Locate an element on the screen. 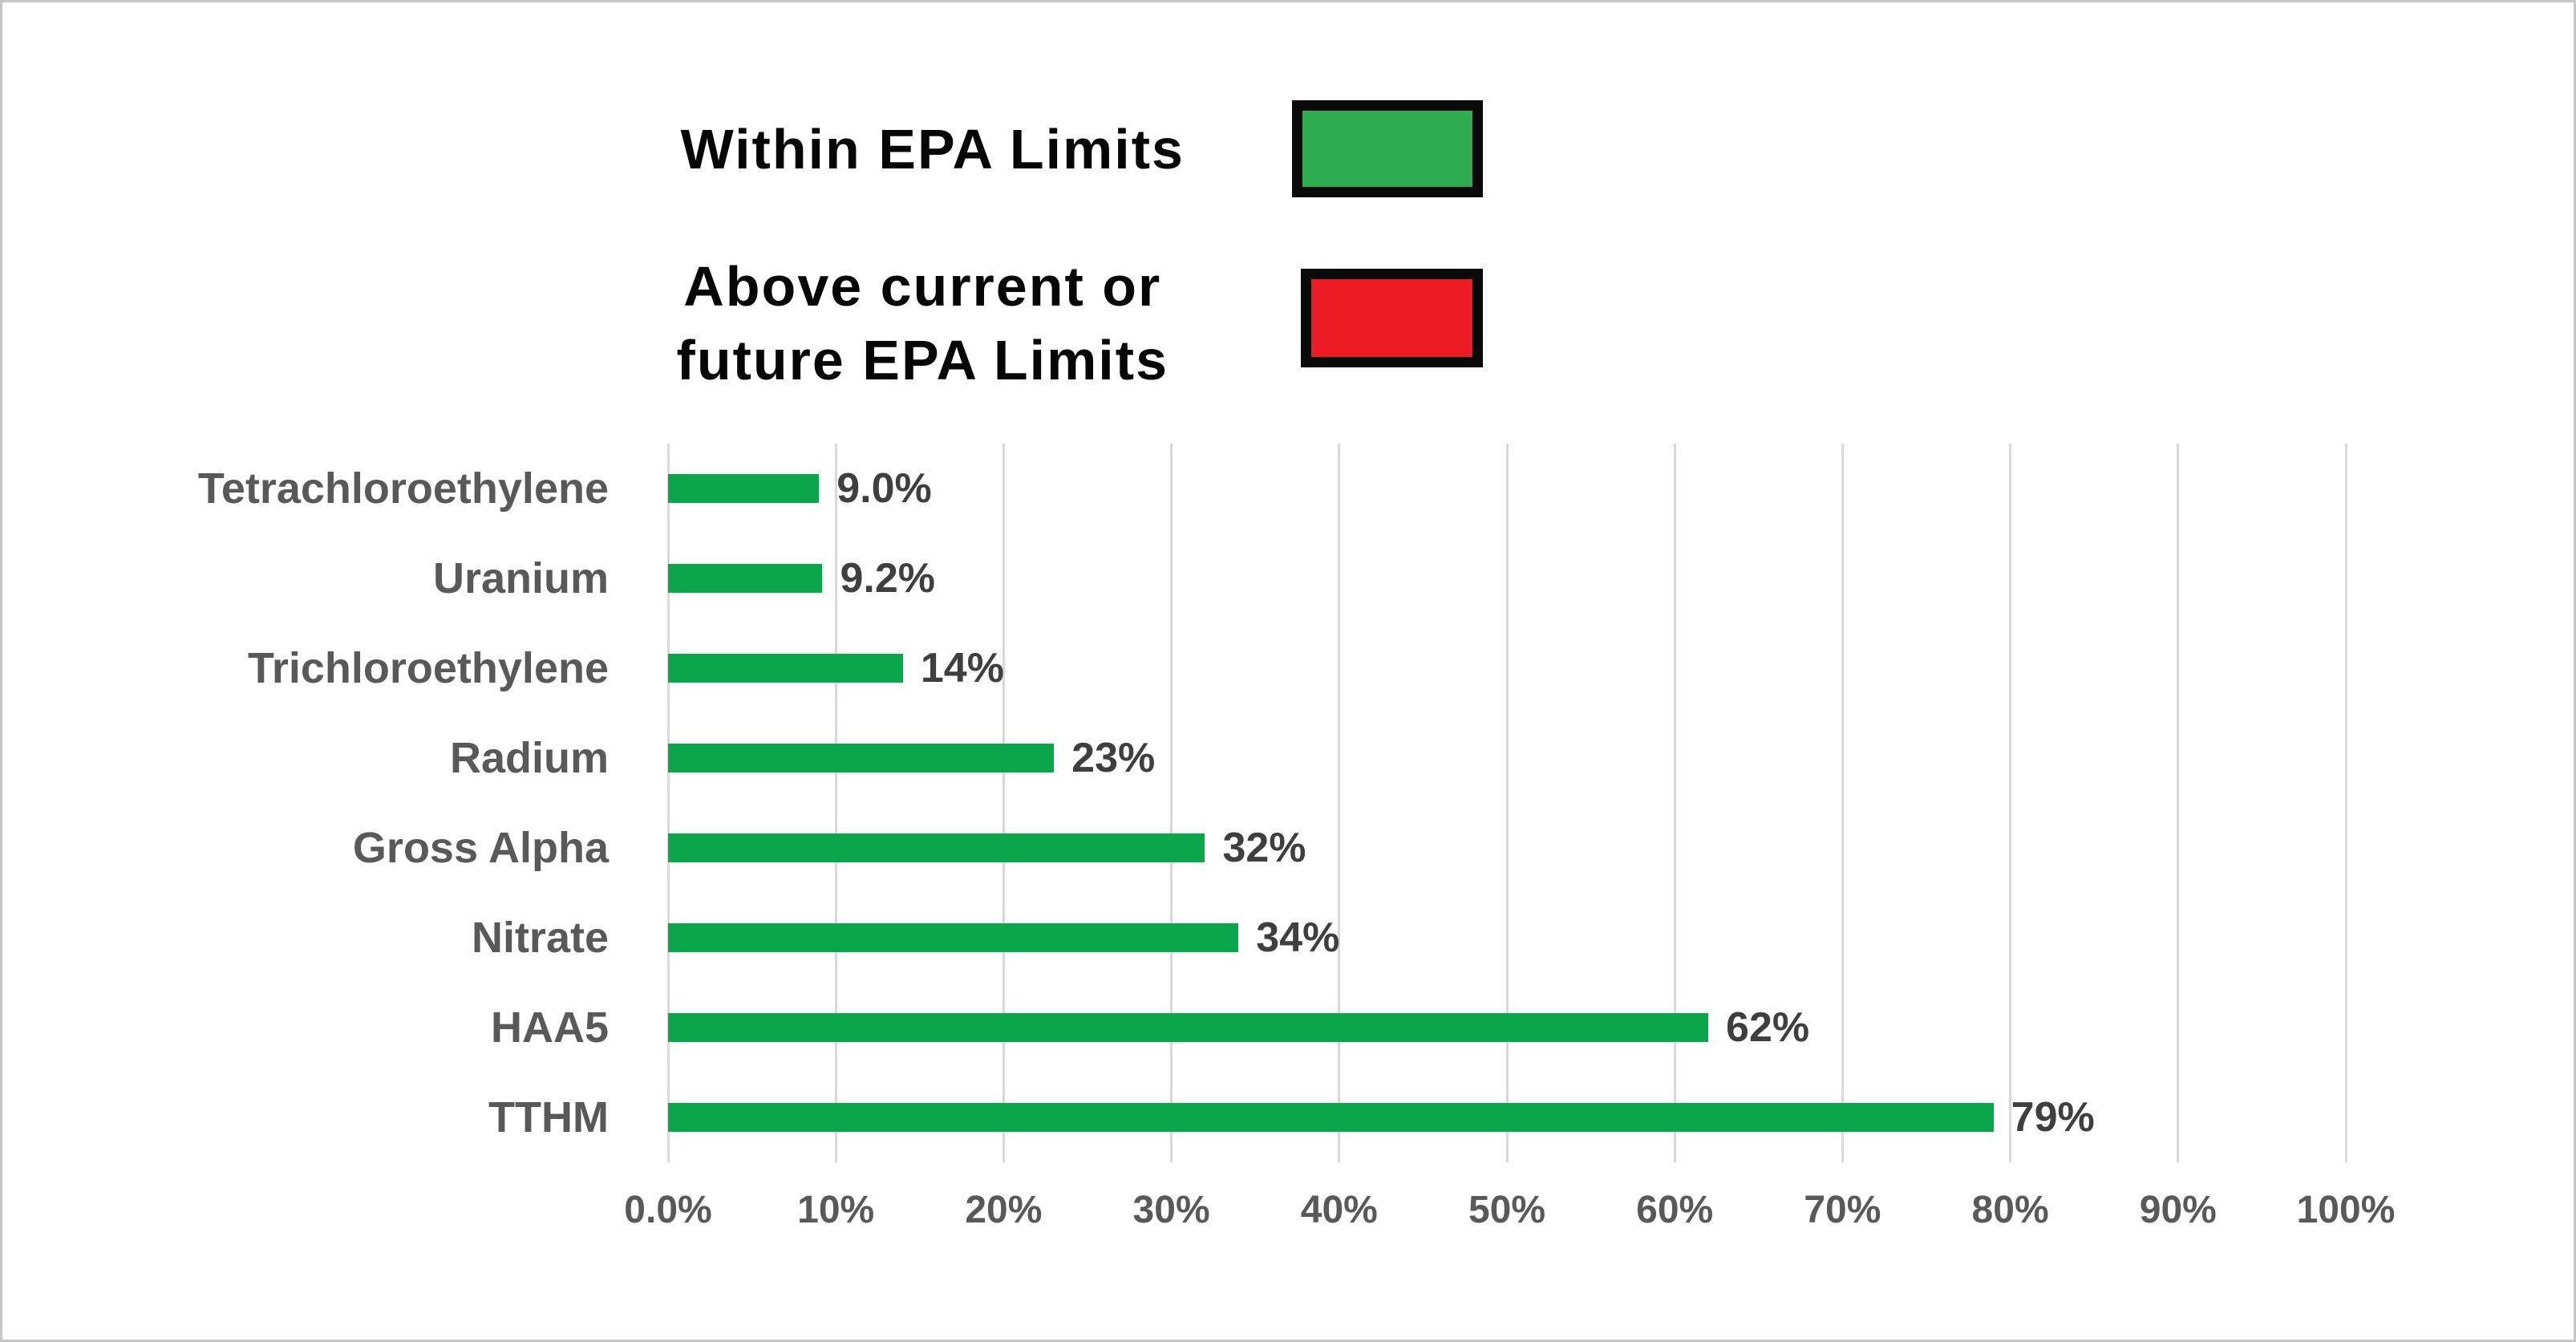  bar-tthm is located at coordinates (1331, 1117).